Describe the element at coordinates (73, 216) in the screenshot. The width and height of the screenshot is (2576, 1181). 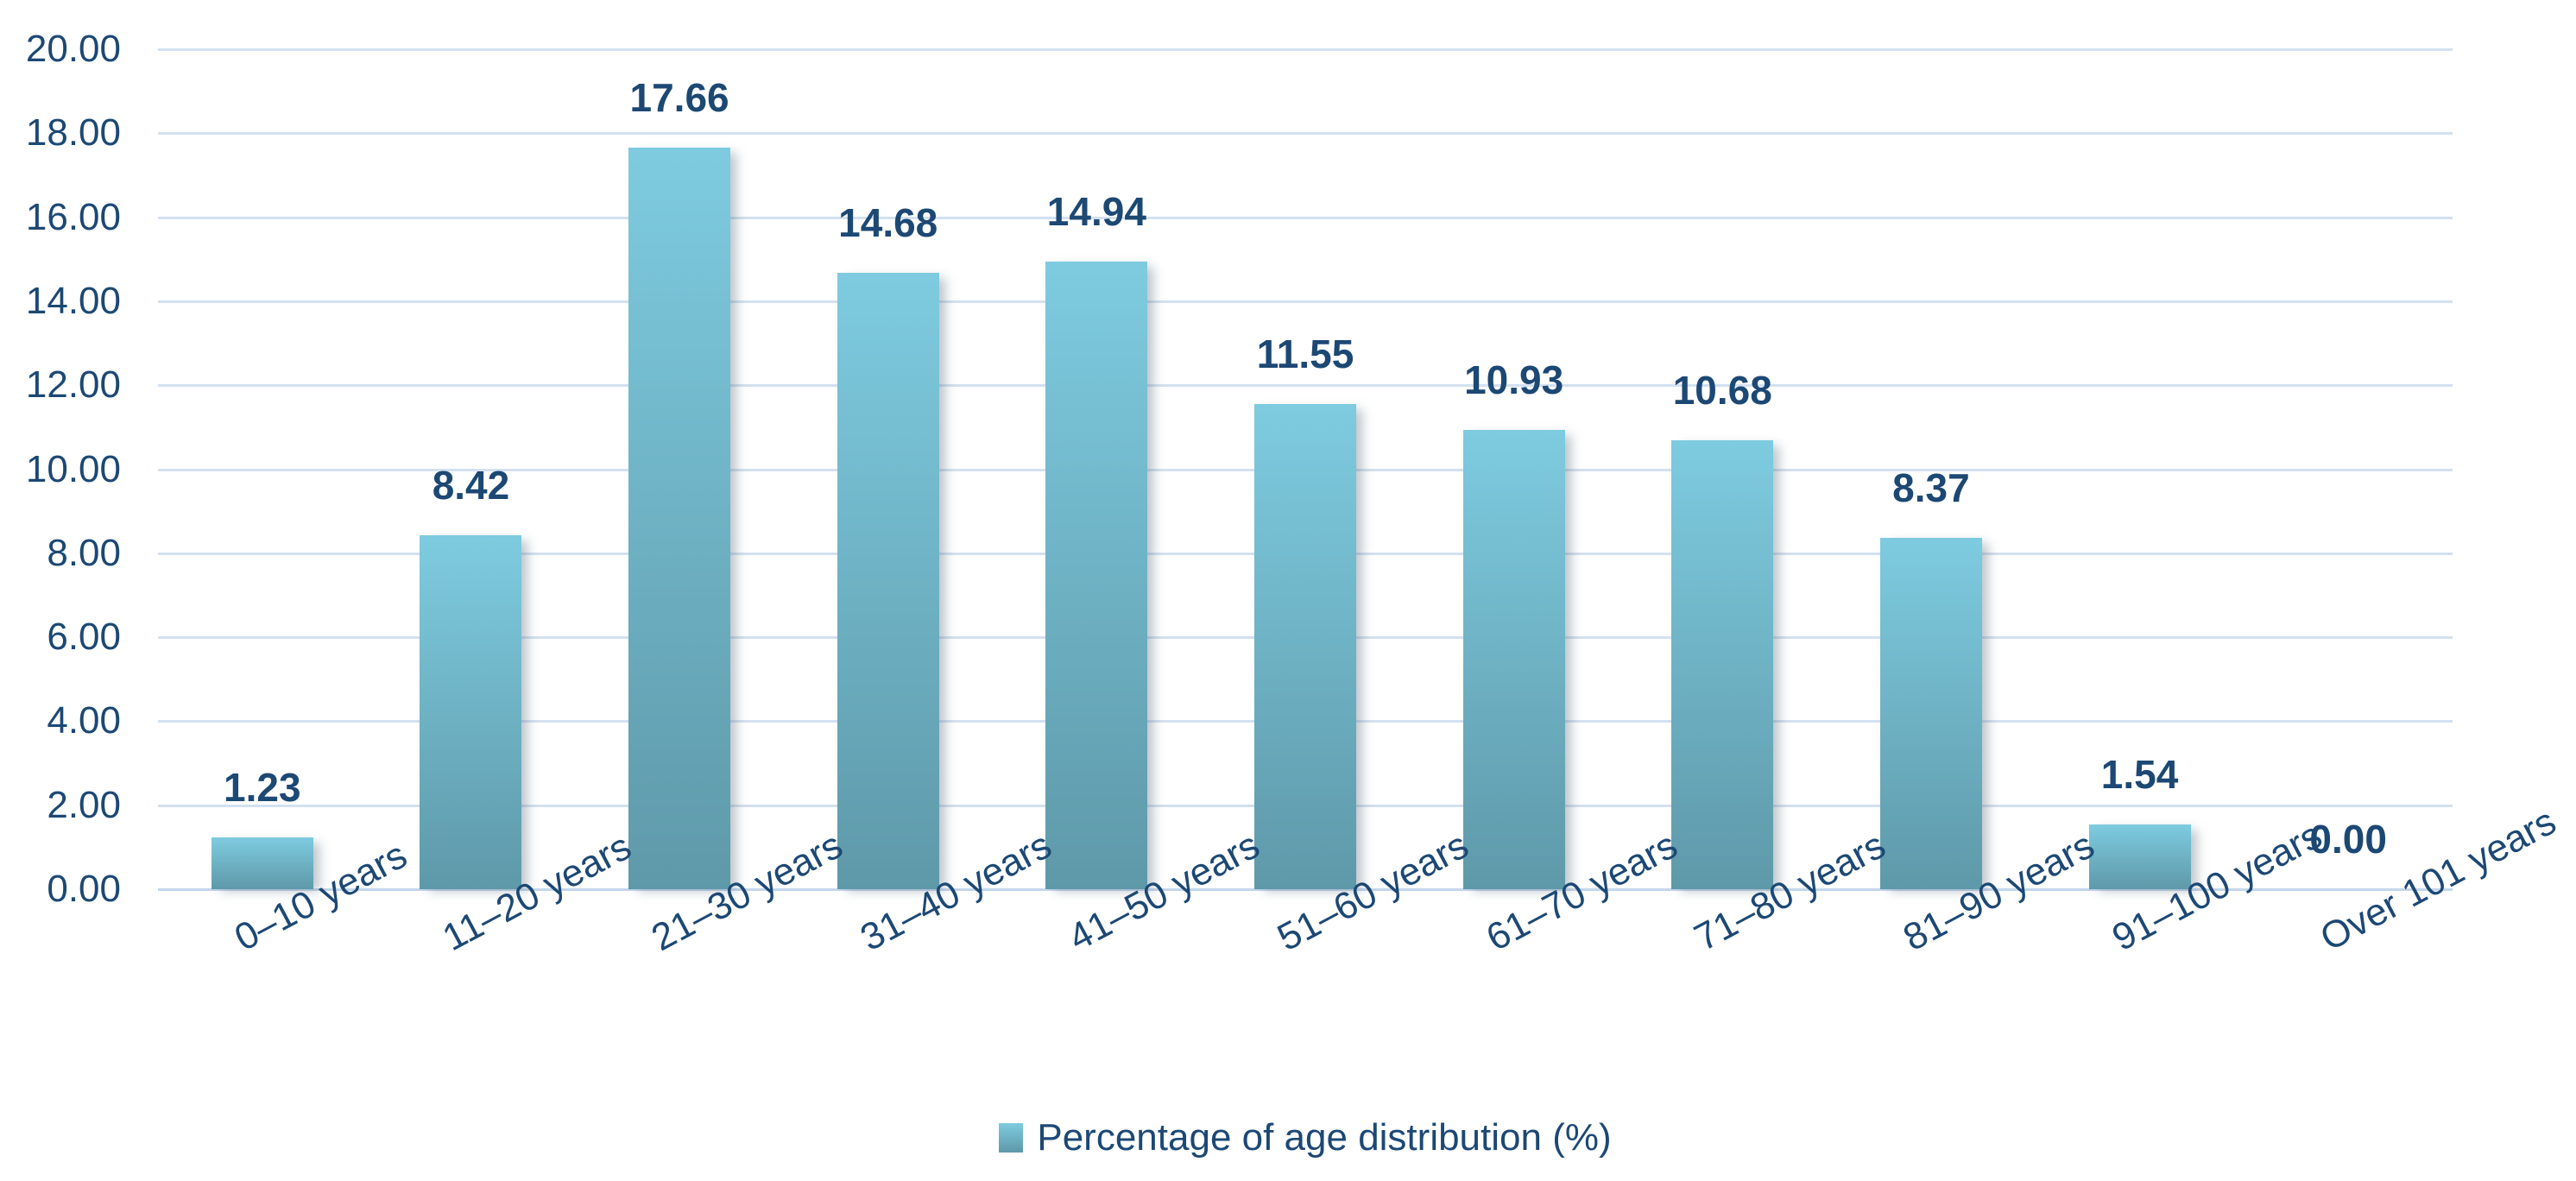
I see `y-axis-tick-label: 16.00` at that location.